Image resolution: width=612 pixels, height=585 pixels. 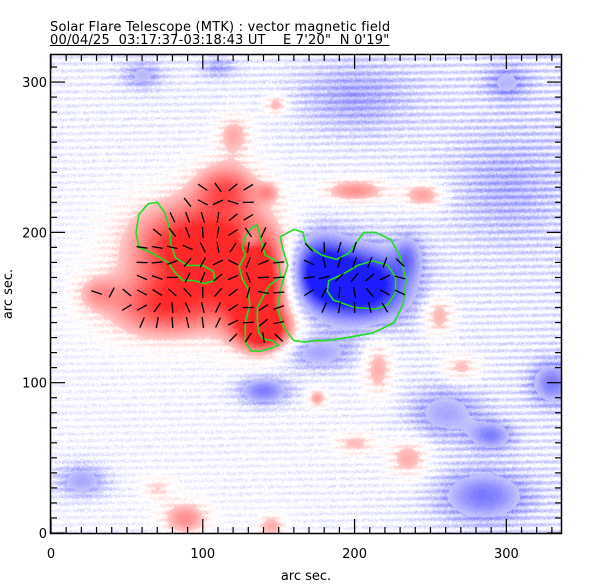 What do you see at coordinates (354, 554) in the screenshot?
I see `x-tick-label: 200` at bounding box center [354, 554].